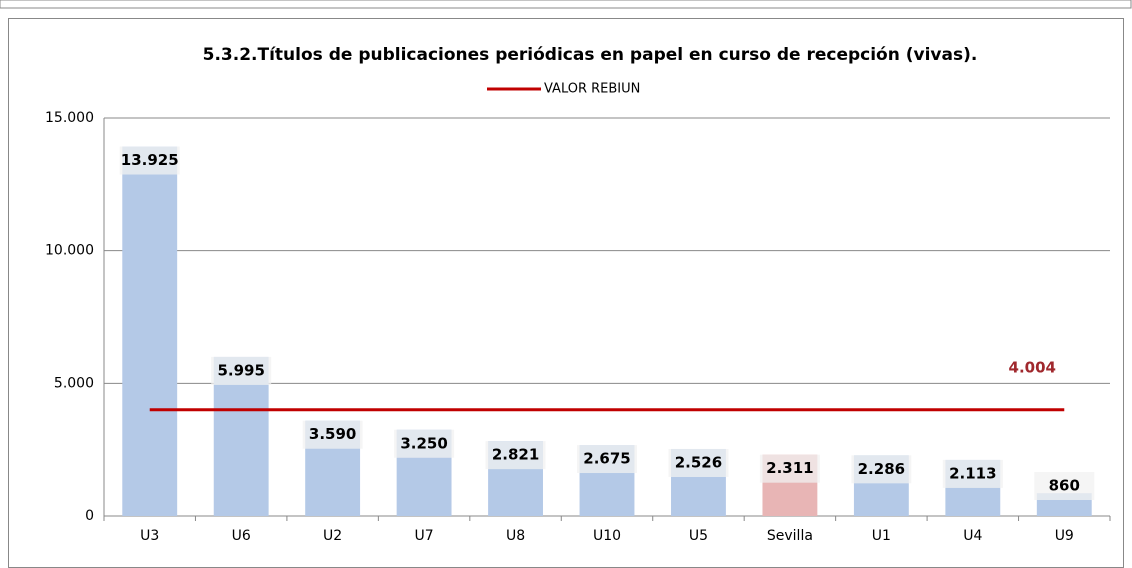 The width and height of the screenshot is (1132, 568). I want to click on value-label: 2.821, so click(515, 455).